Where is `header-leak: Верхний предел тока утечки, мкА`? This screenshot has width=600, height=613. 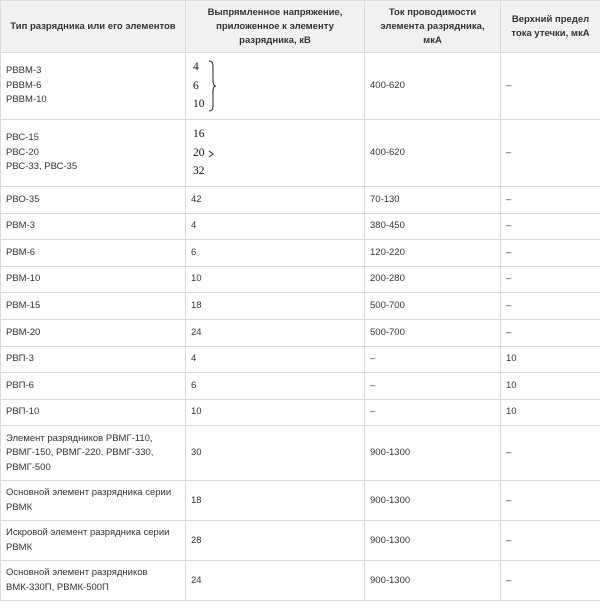
header-leak: Верхний предел тока утечки, мкА is located at coordinates (550, 26).